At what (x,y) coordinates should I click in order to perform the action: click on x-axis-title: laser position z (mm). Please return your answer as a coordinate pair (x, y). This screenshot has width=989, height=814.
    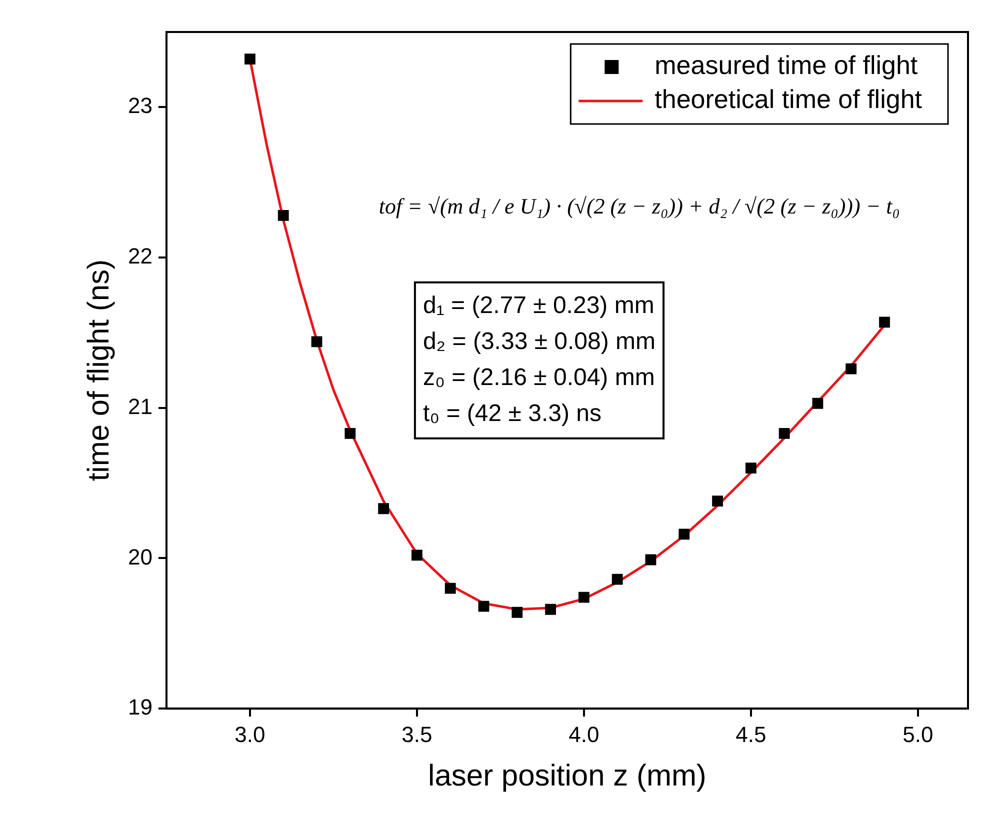
    Looking at the image, I should click on (567, 775).